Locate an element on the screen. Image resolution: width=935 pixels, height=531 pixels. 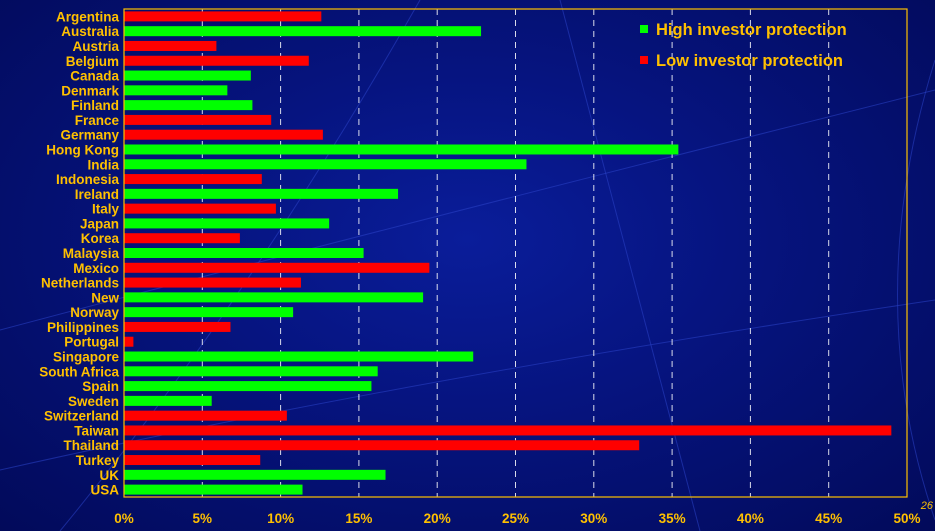
x-axis-tick-labels: 0% 5% 10% 15% 20% 25% 30% 35% 40% 45% 50% is located at coordinates (517, 518).